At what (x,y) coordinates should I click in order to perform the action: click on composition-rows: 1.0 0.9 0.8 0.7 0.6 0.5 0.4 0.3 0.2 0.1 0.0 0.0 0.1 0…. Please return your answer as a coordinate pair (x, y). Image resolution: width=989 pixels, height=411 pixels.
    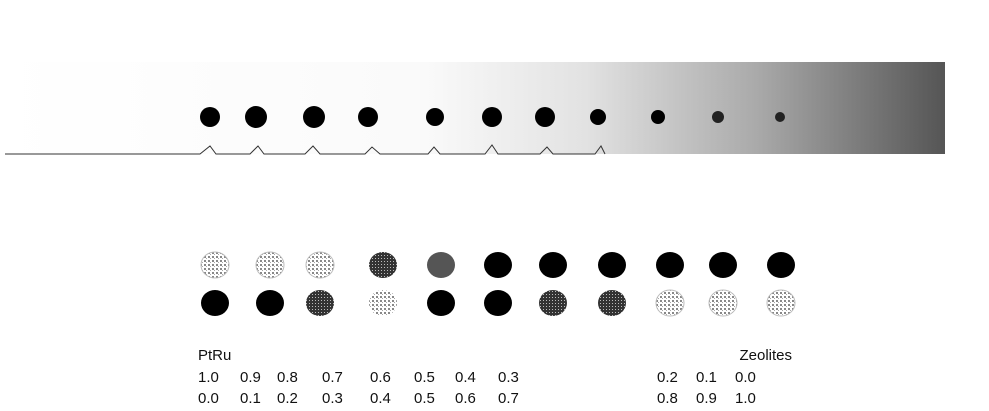
    Looking at the image, I should click on (477, 388).